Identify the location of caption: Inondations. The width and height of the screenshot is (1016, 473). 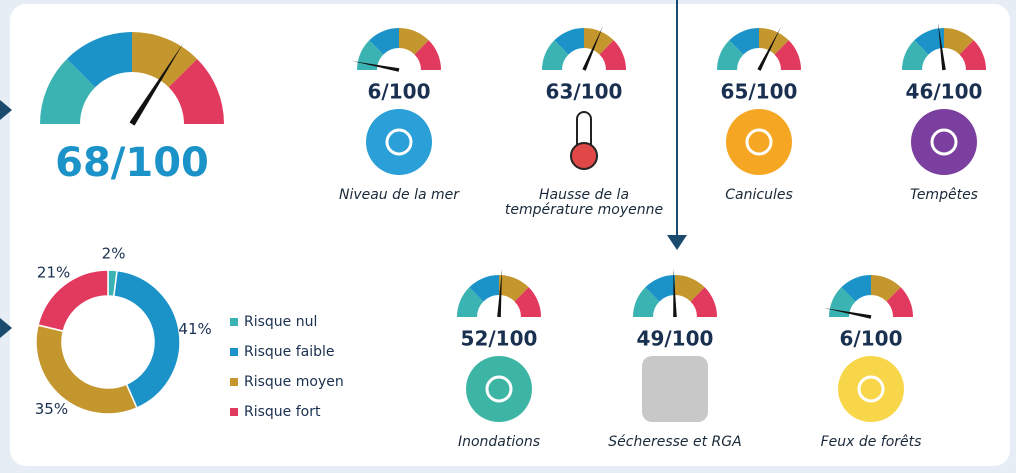
(499, 442).